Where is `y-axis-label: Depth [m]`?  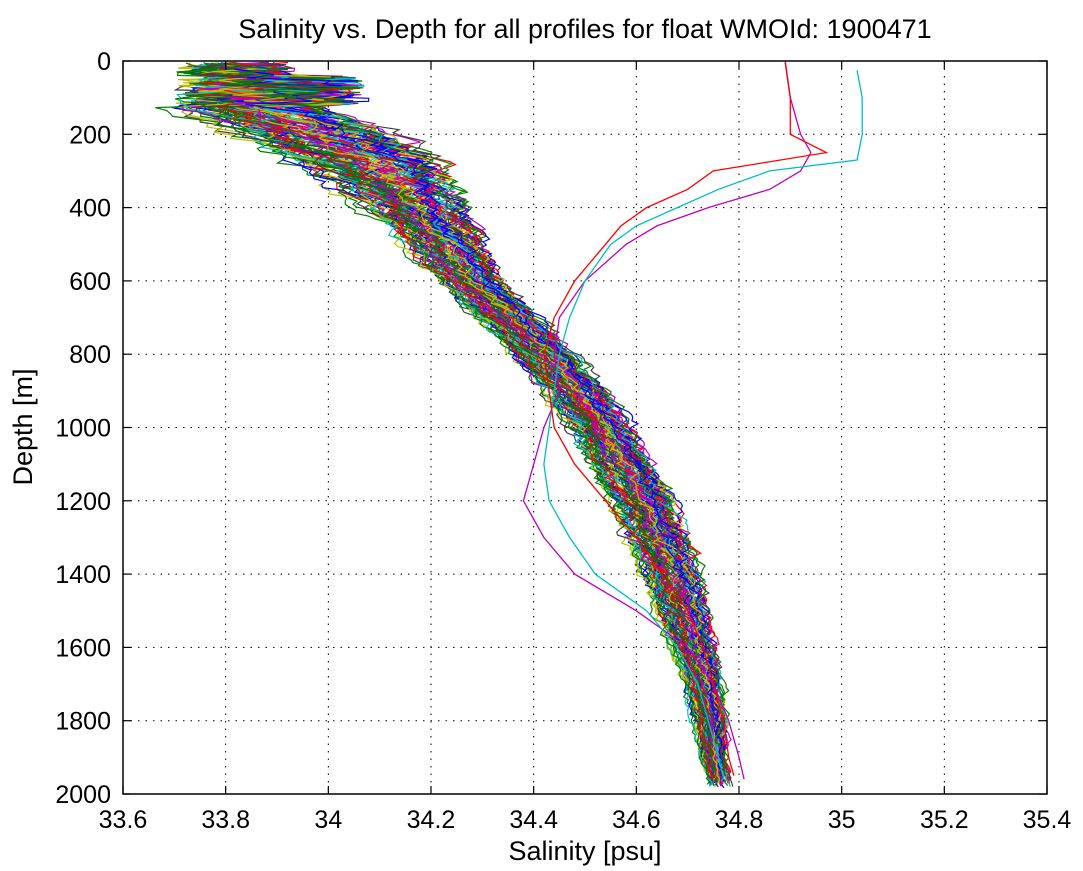 y-axis-label: Depth [m] is located at coordinates (23, 426).